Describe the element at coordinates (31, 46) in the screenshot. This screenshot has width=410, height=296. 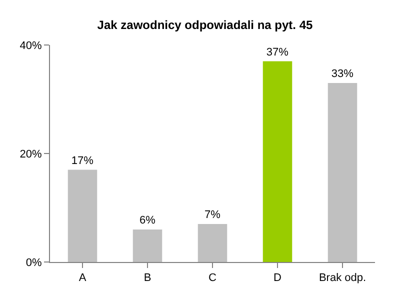
I see `y-tick-label: 40%` at that location.